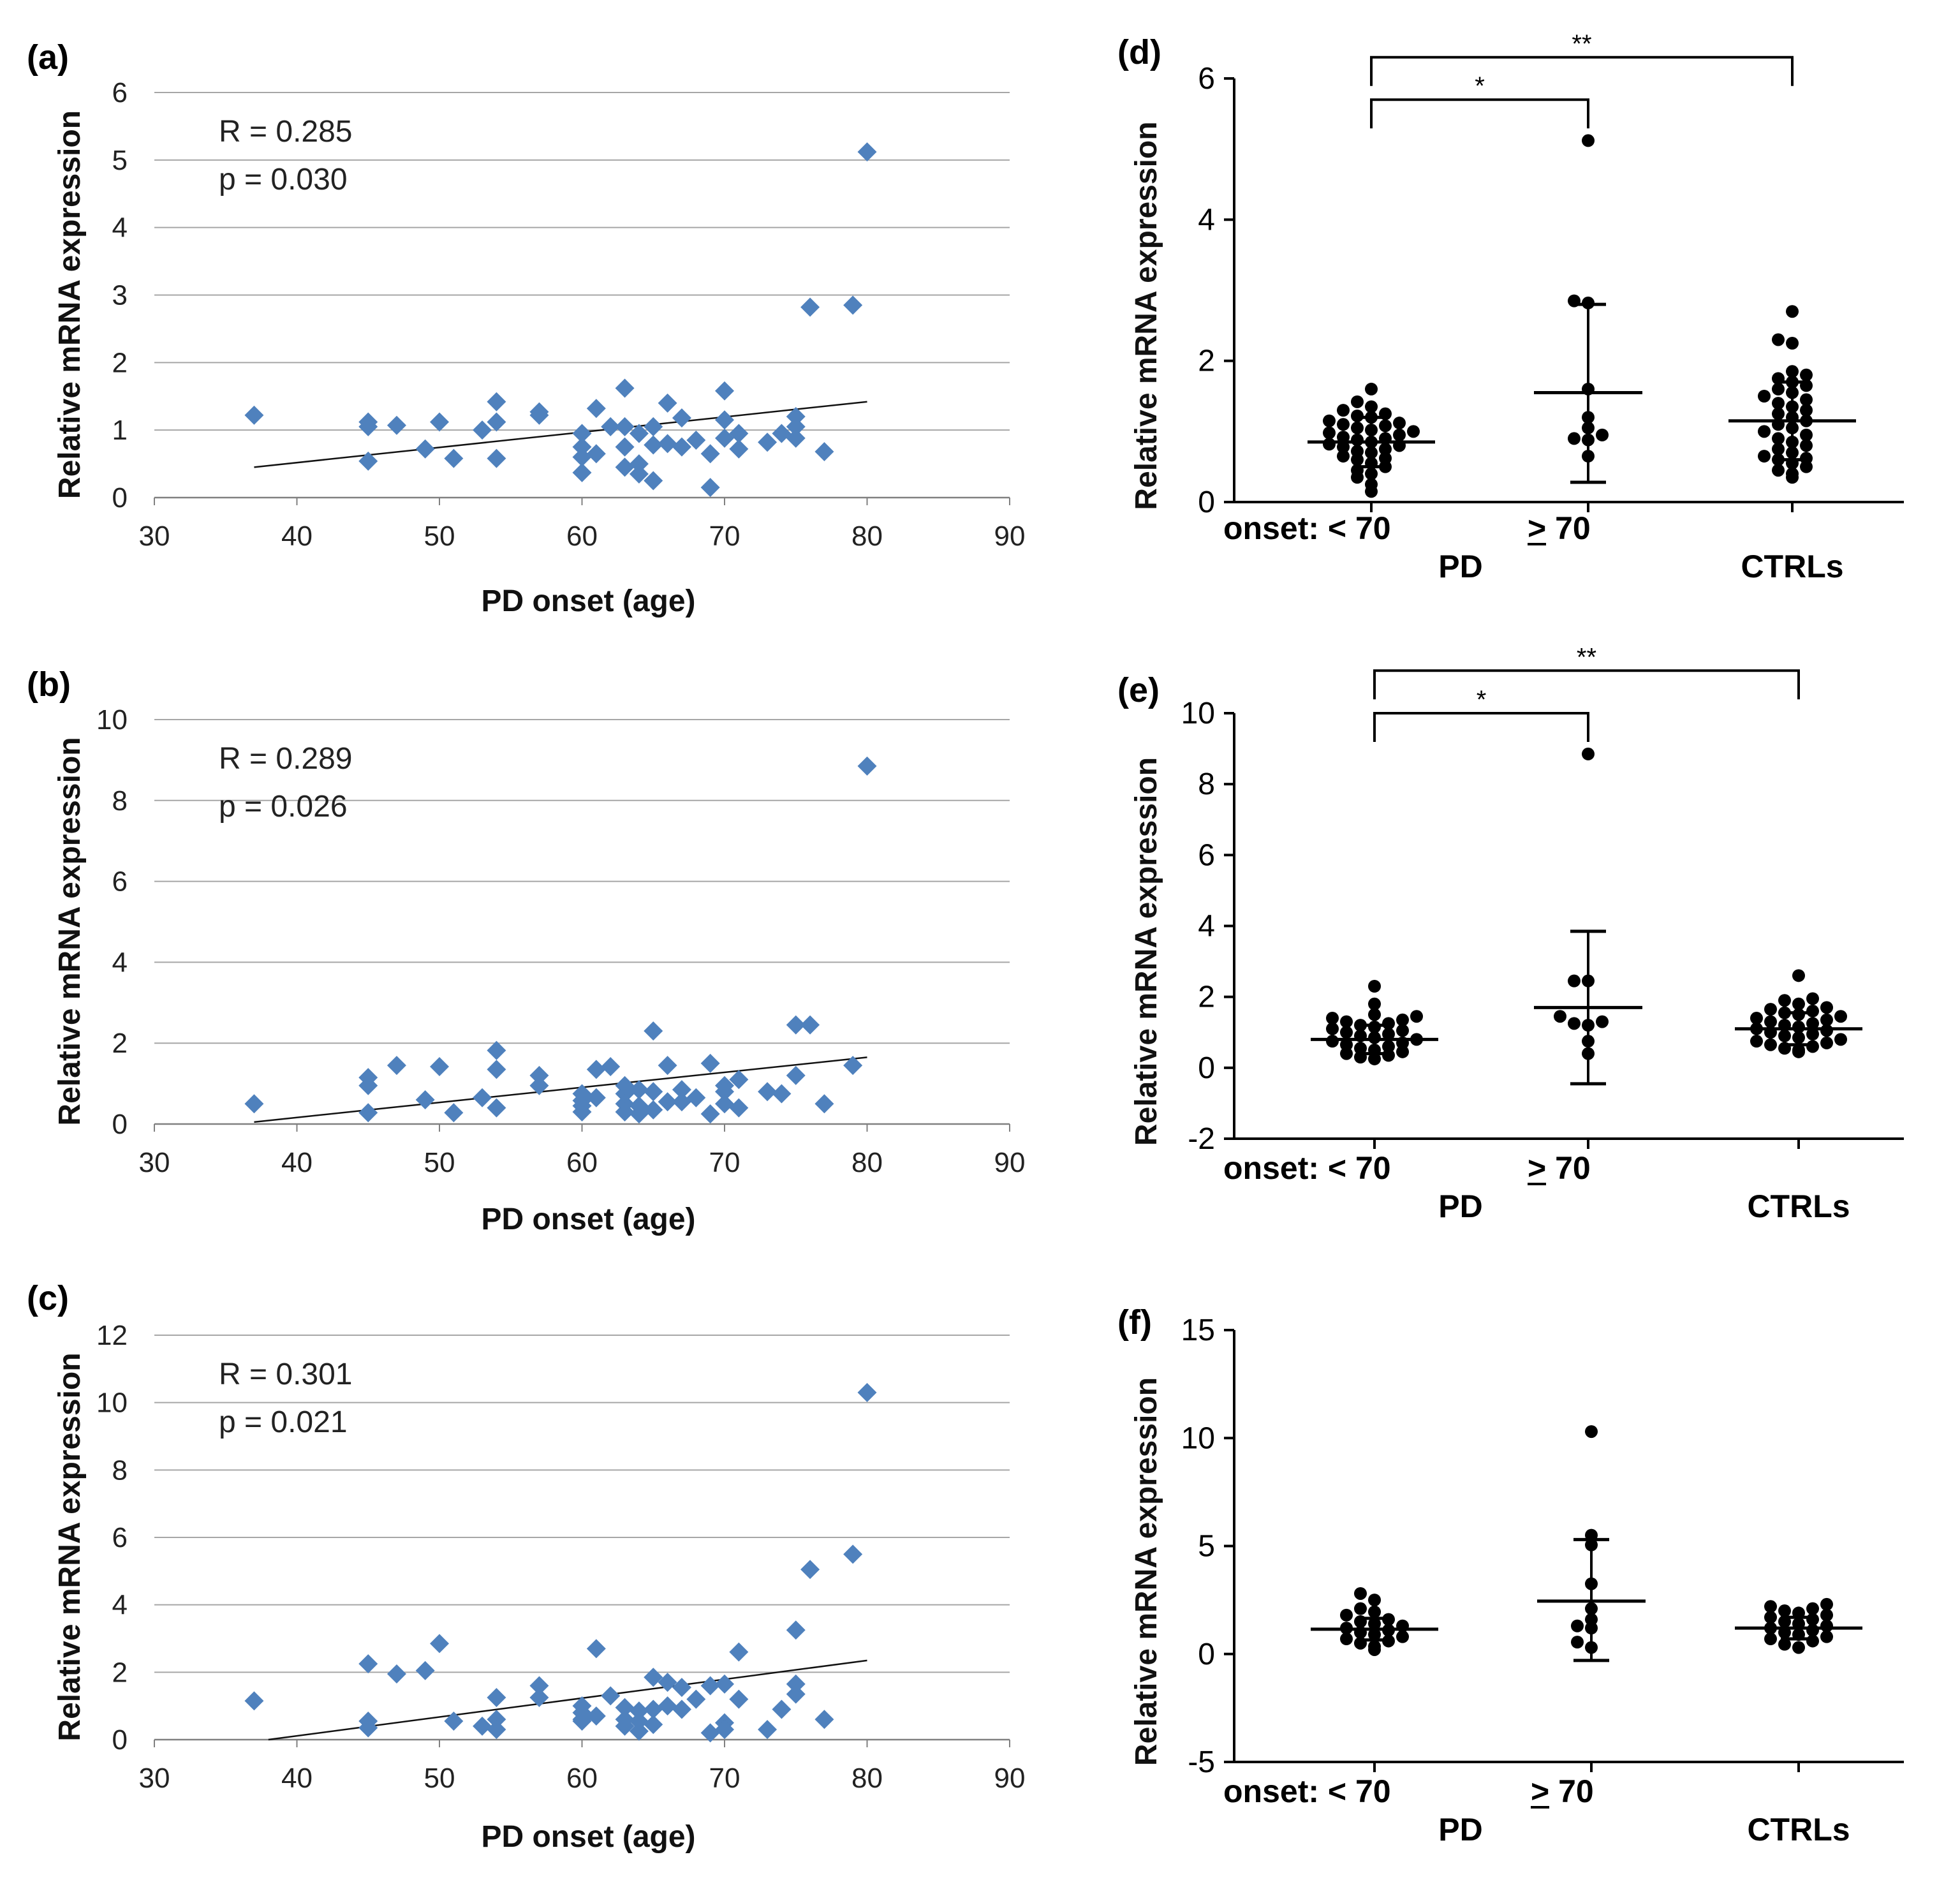 The width and height of the screenshot is (1960, 1887). What do you see at coordinates (1010, 1778) in the screenshot?
I see `x-tick-label: 90` at bounding box center [1010, 1778].